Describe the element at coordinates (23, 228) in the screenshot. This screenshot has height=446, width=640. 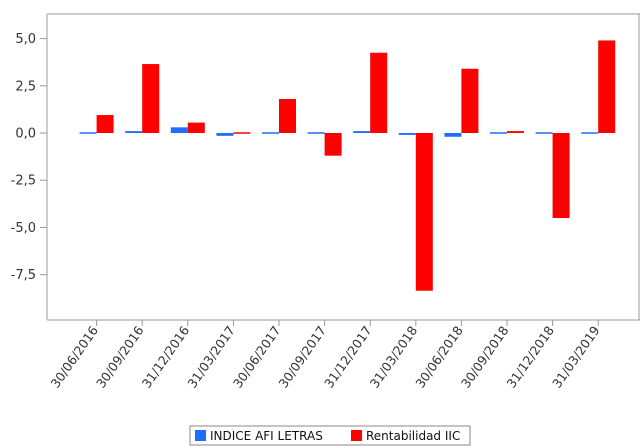
I see `y-tick-label: -5,0` at that location.